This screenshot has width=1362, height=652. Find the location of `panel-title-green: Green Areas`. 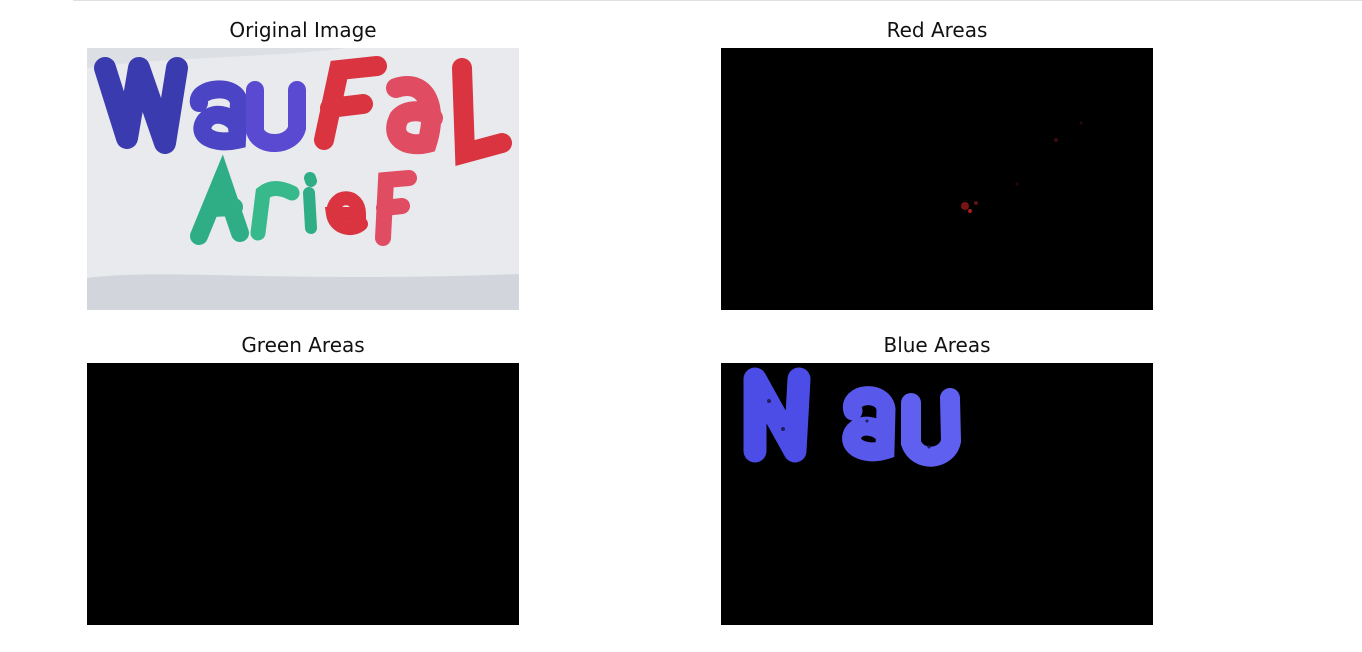

panel-title-green: Green Areas is located at coordinates (303, 345).